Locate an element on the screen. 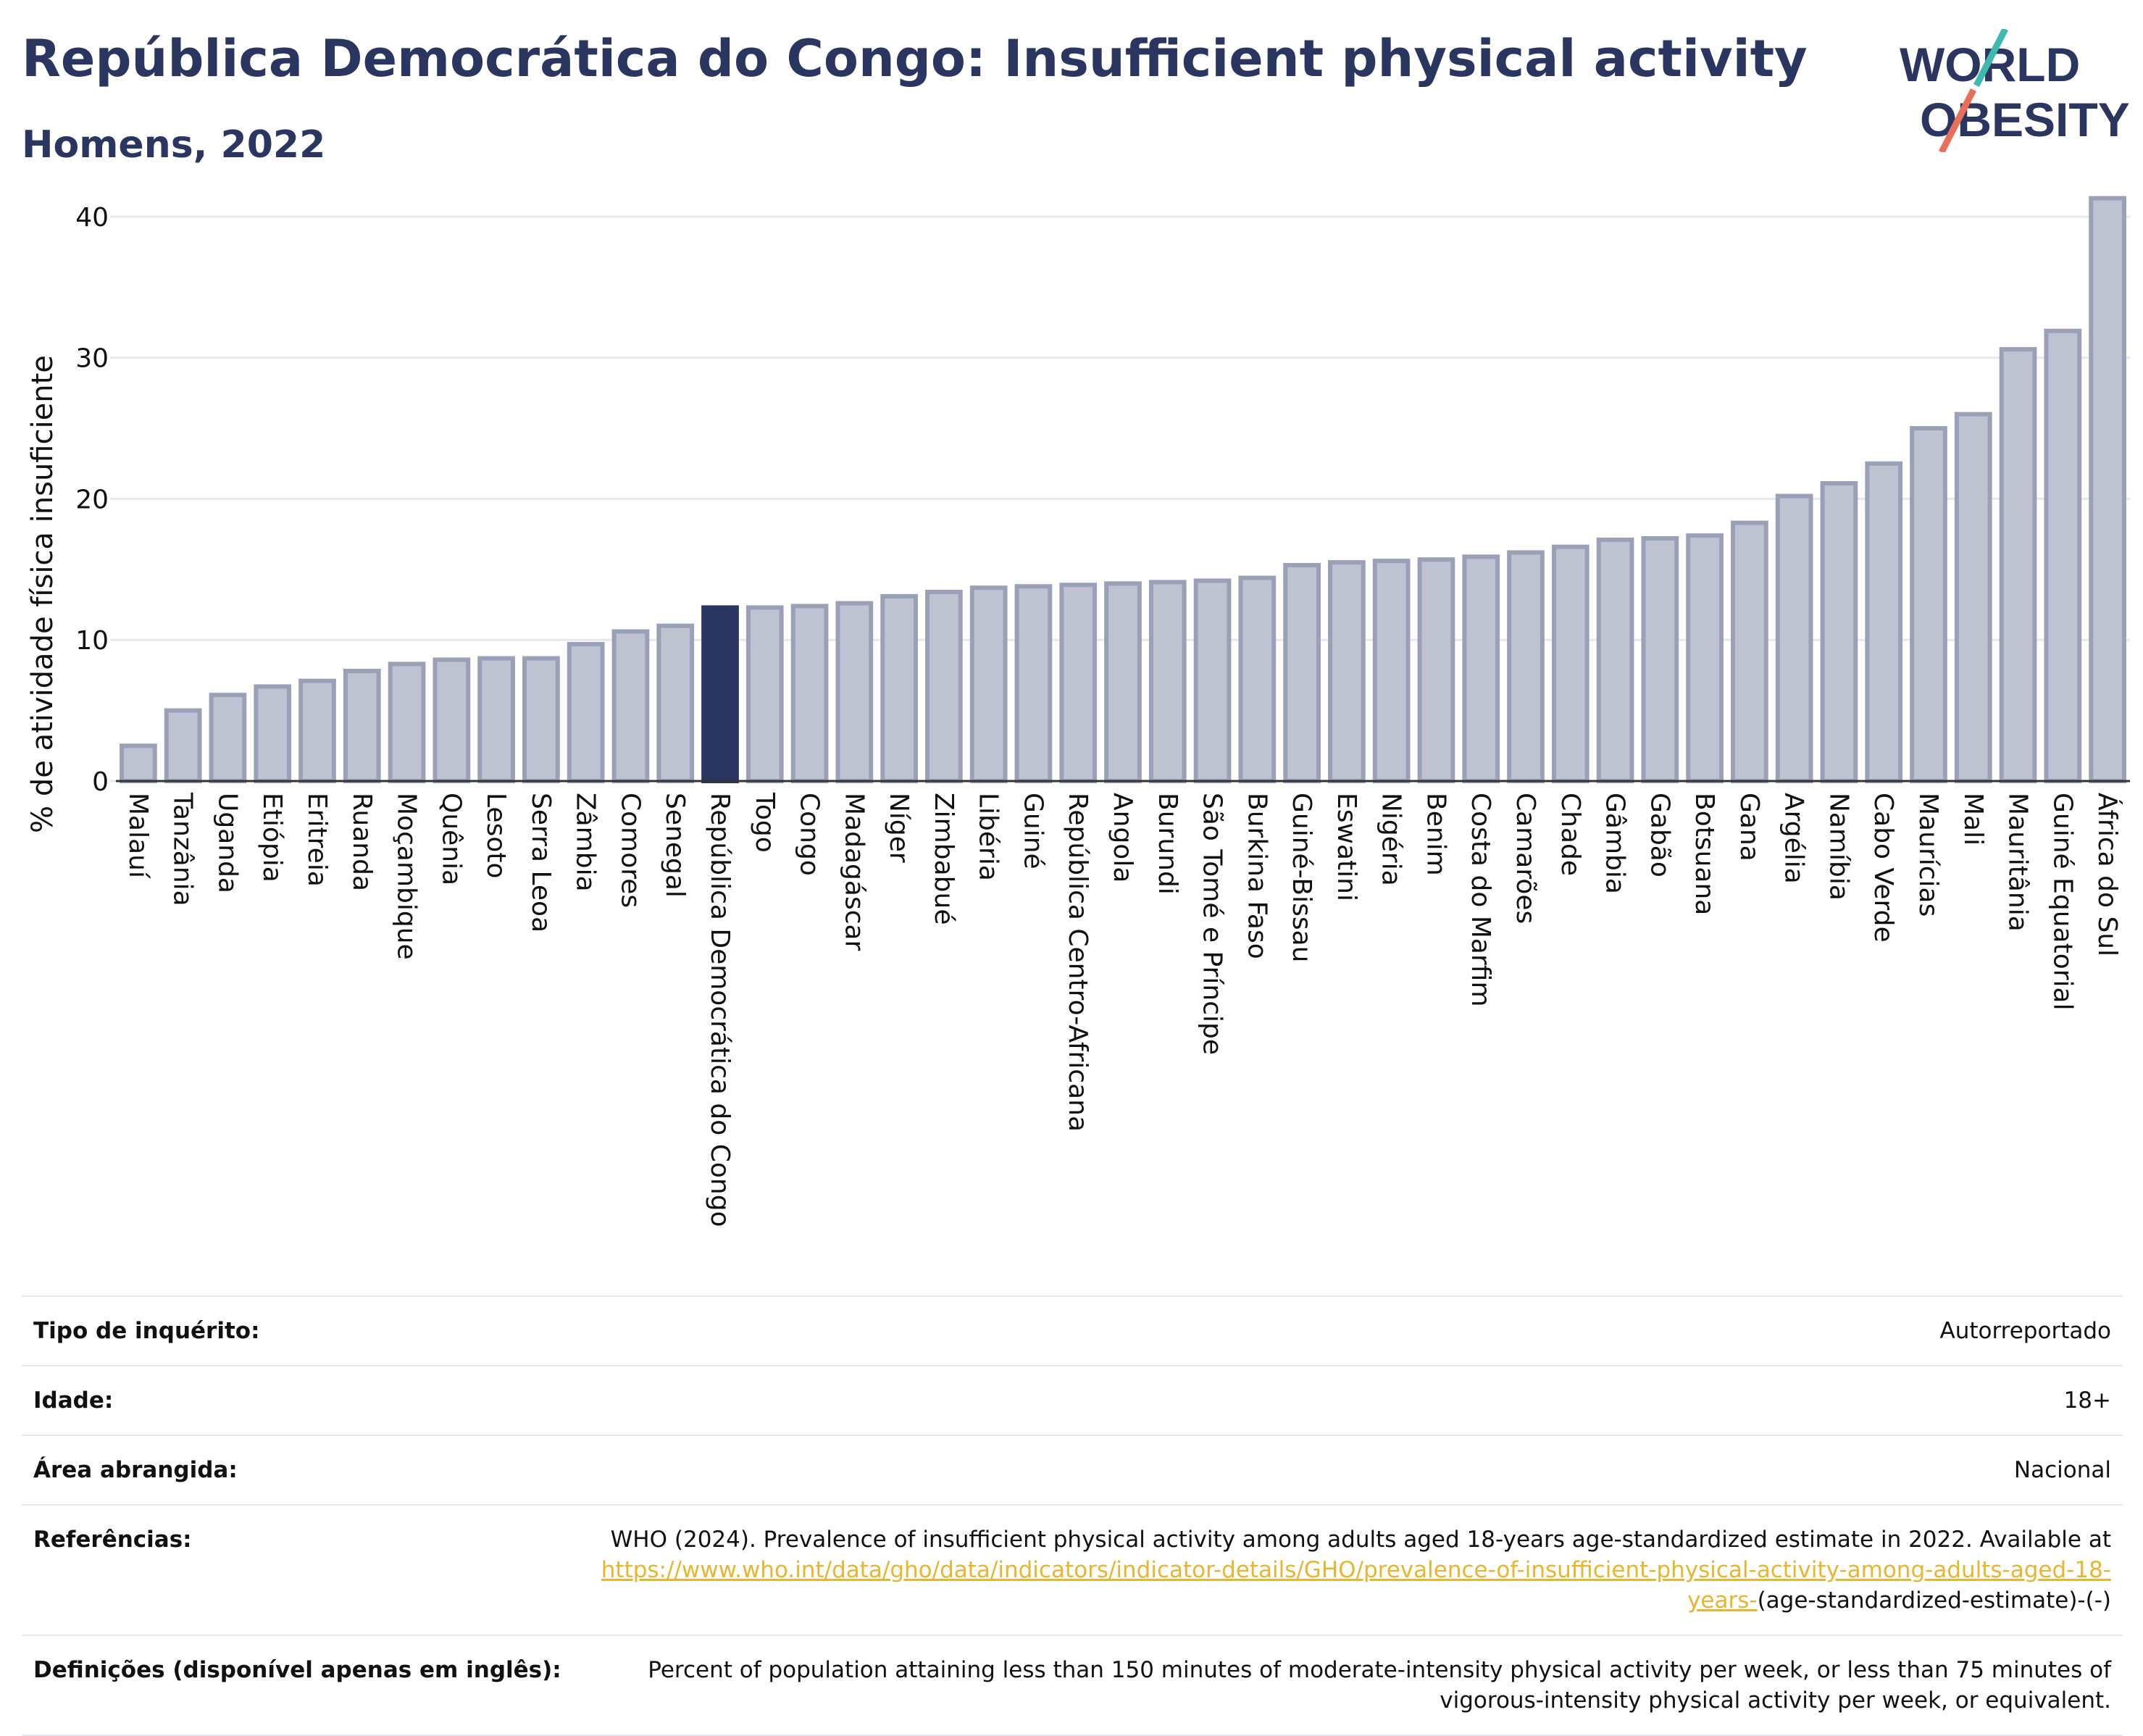  bar-gana is located at coordinates (1750, 651).